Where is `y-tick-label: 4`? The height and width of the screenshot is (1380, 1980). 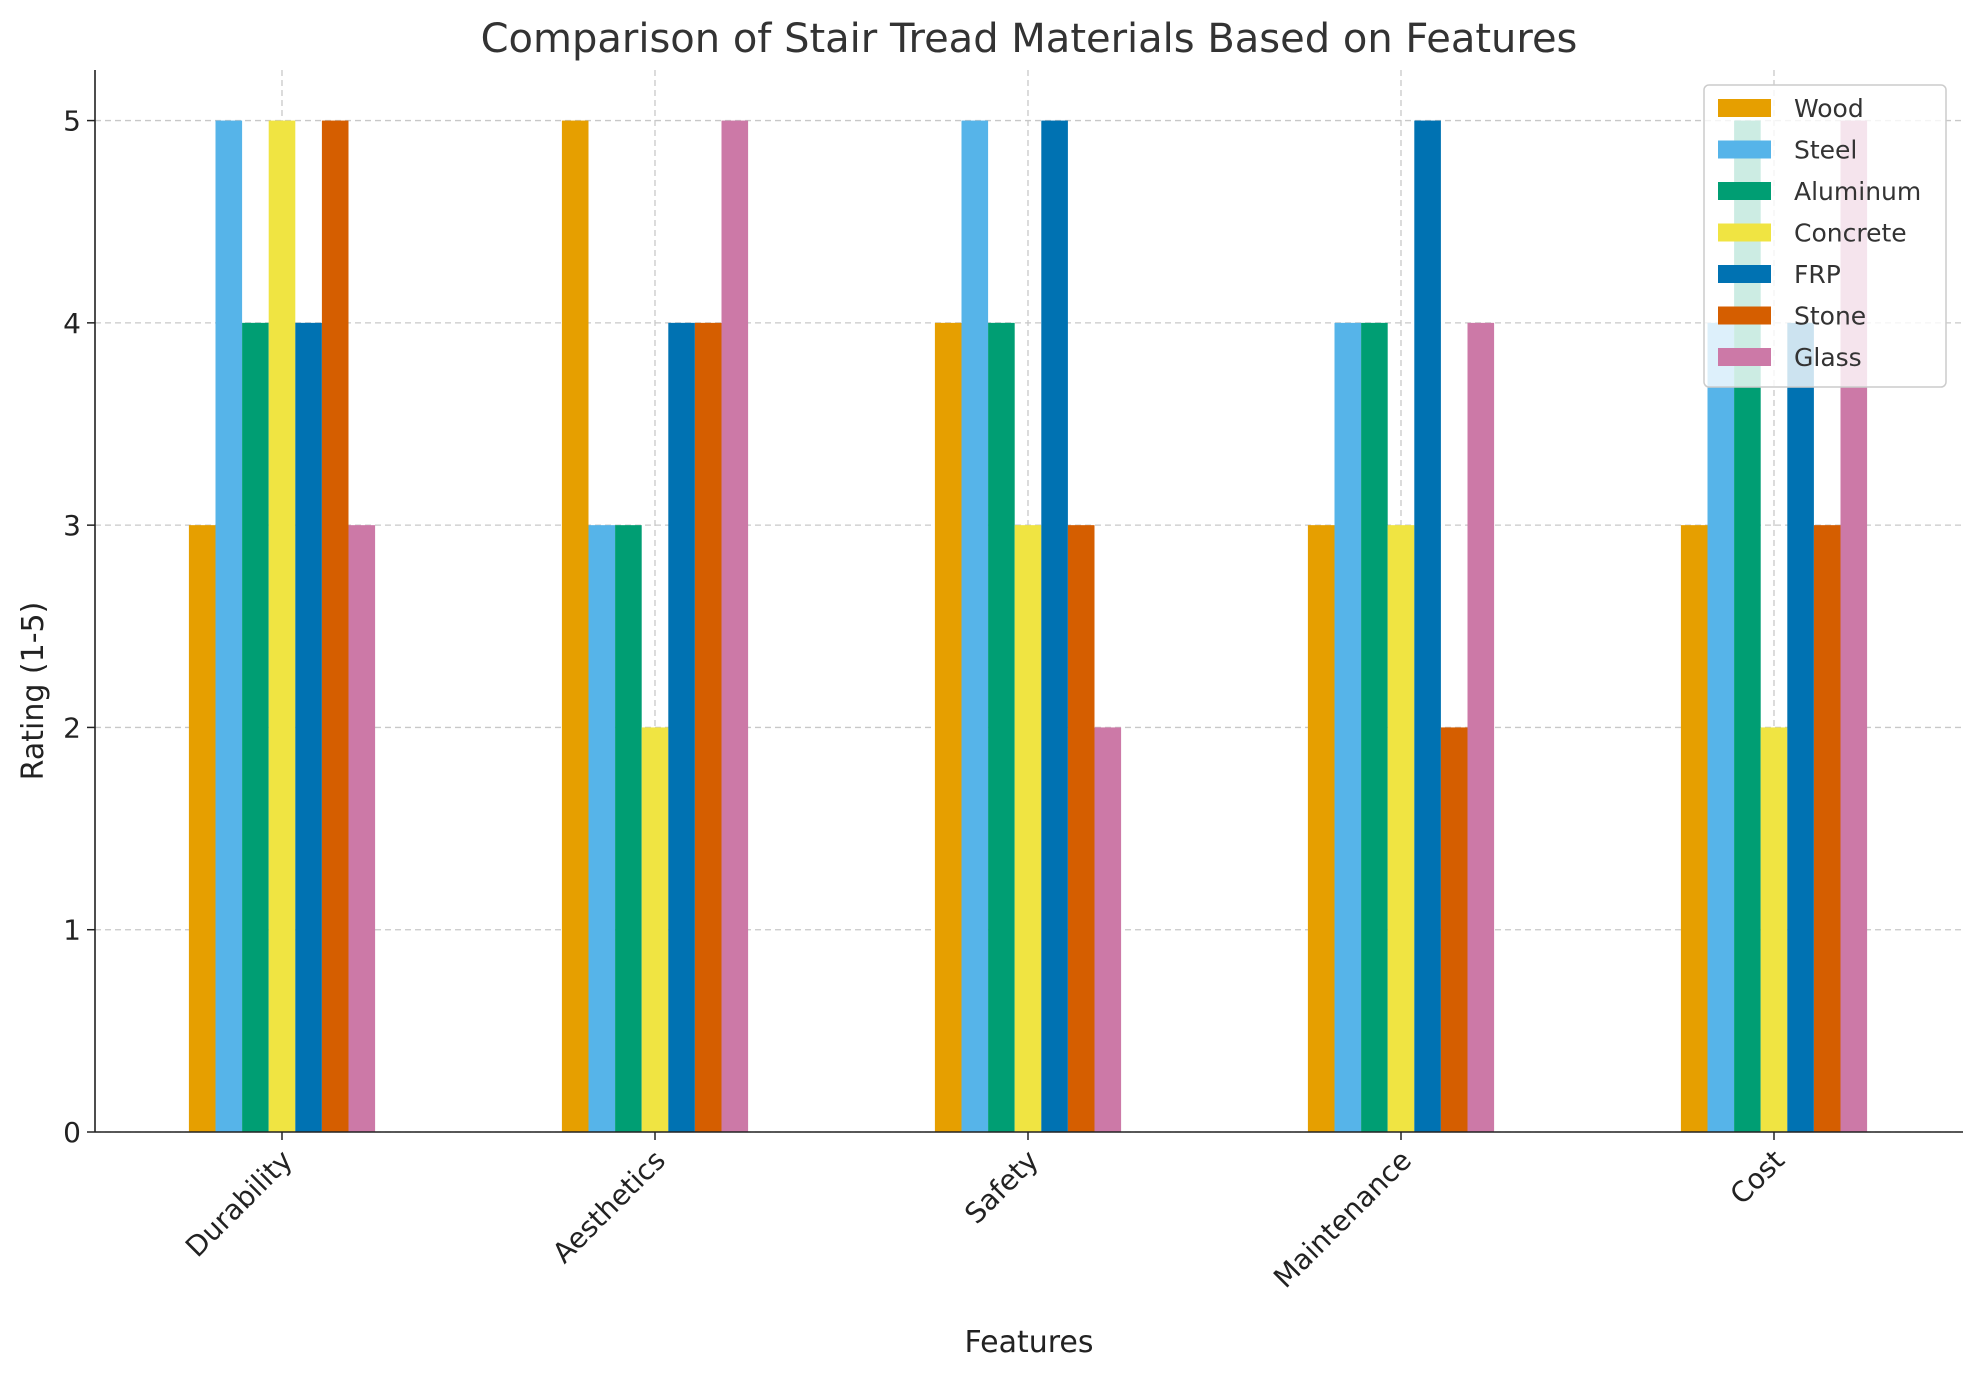
y-tick-label: 4 is located at coordinates (72, 323).